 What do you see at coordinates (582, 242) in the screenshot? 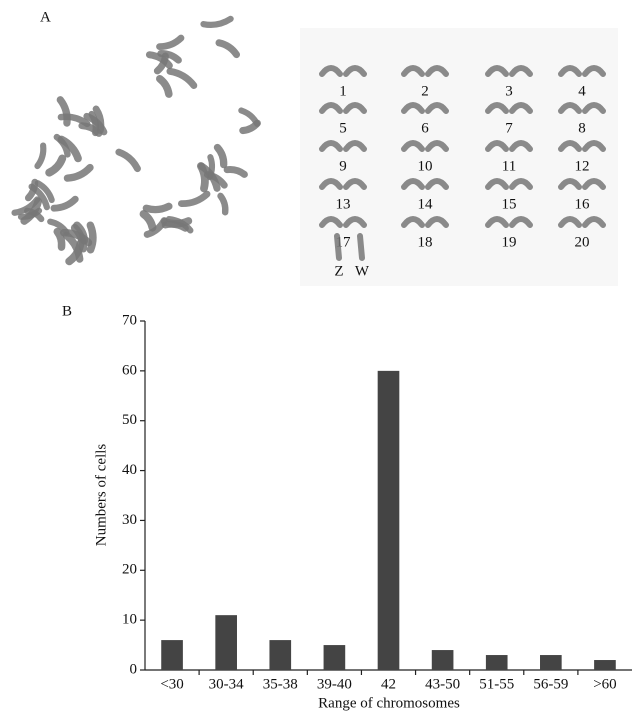
I see `chromosome-label: 20` at bounding box center [582, 242].